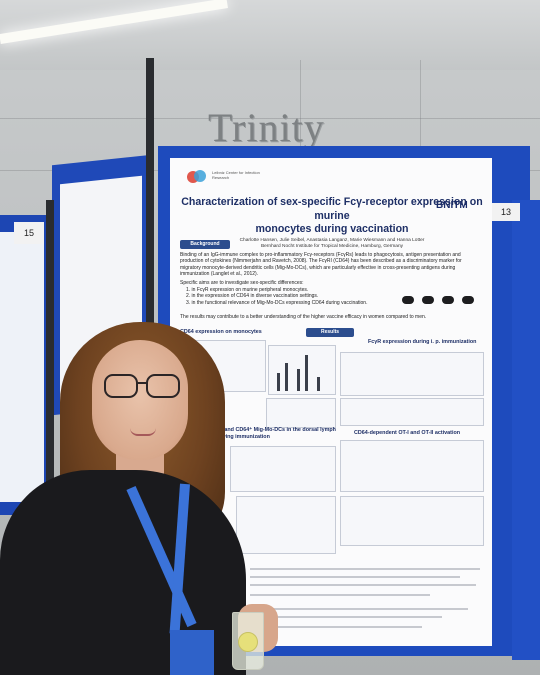 The image size is (540, 675). Describe the element at coordinates (407, 433) in the screenshot. I see `subheading-ot-activation: CD64-dependent OT-I and OT-II activation` at that location.